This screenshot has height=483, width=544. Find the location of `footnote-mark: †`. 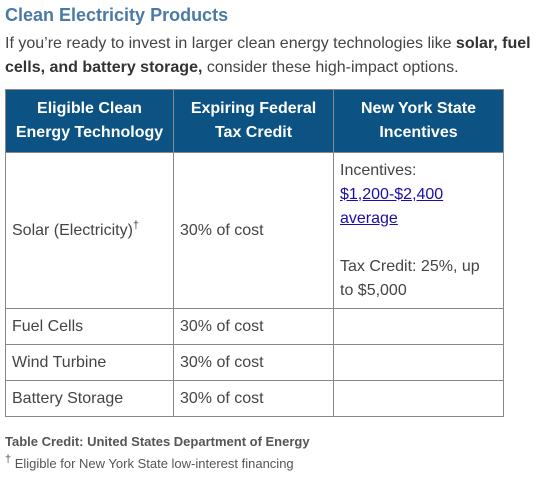

footnote-mark: † is located at coordinates (8, 459).